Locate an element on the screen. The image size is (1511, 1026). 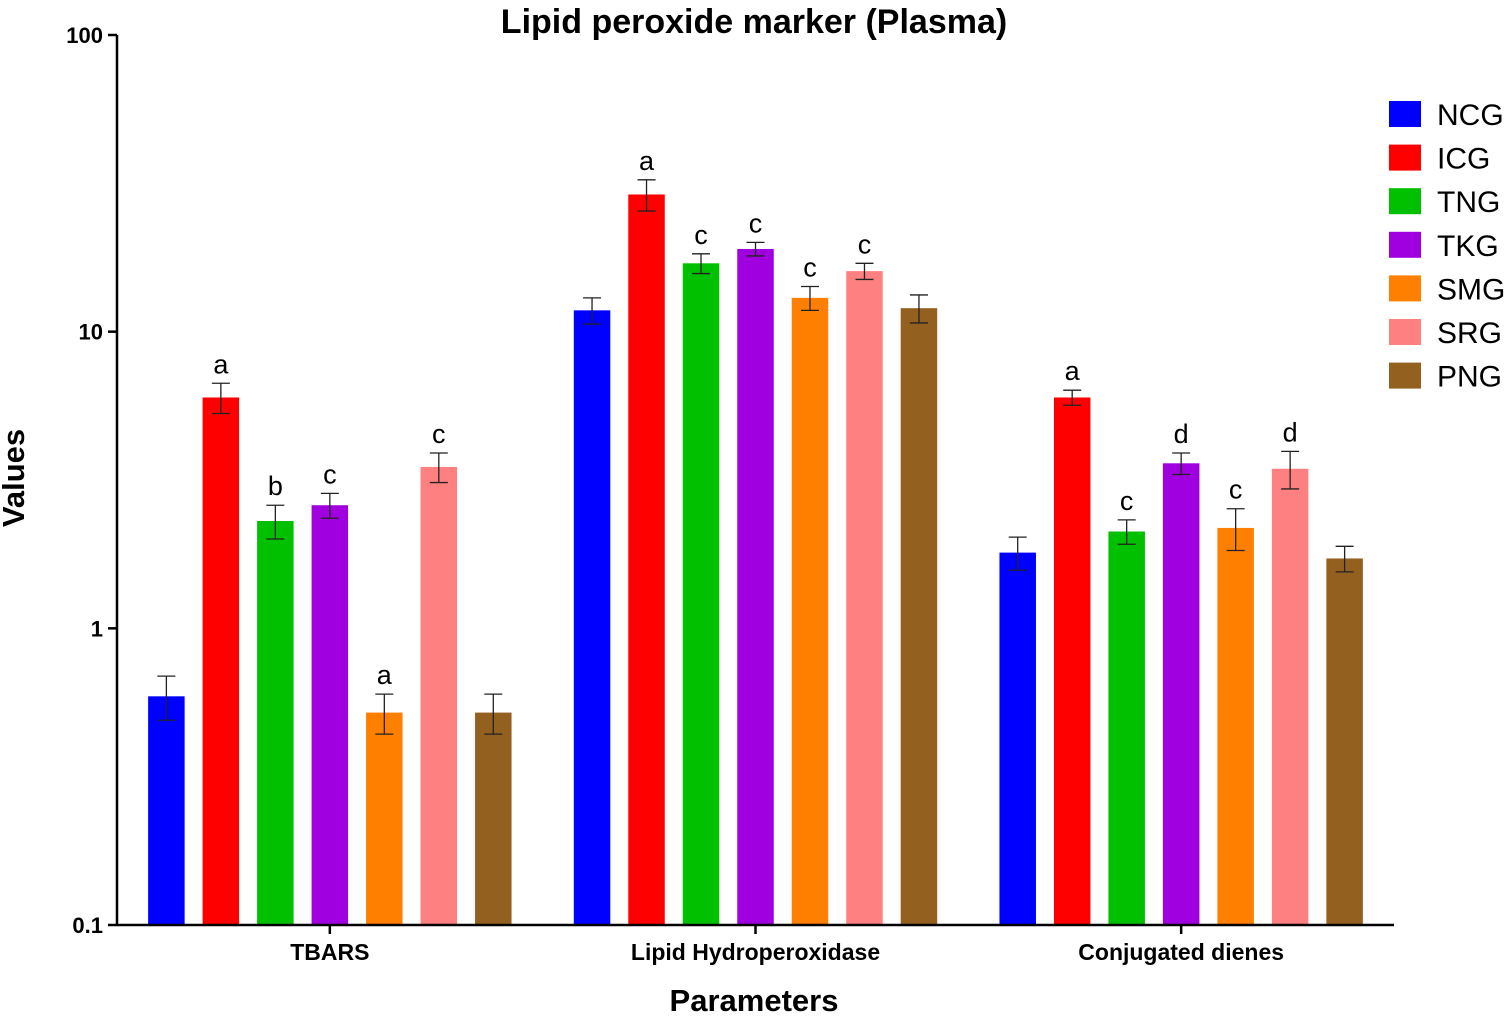
legend-swatch-srg is located at coordinates (1405, 332).